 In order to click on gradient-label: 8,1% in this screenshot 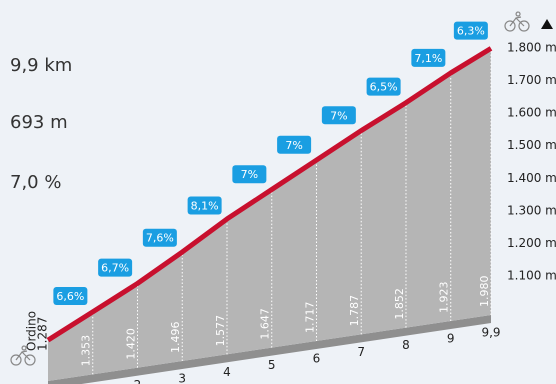, I will do `click(205, 205)`.